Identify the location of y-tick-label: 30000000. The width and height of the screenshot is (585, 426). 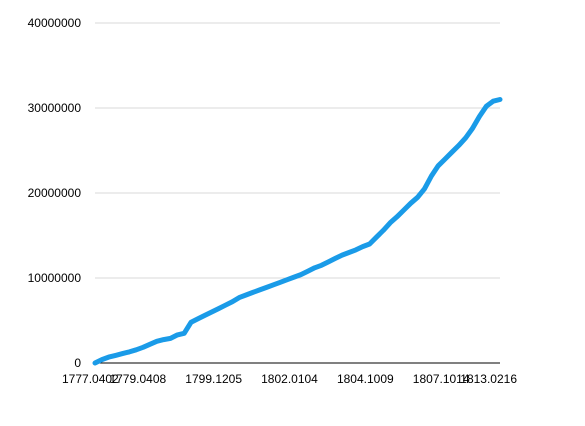
(55, 108).